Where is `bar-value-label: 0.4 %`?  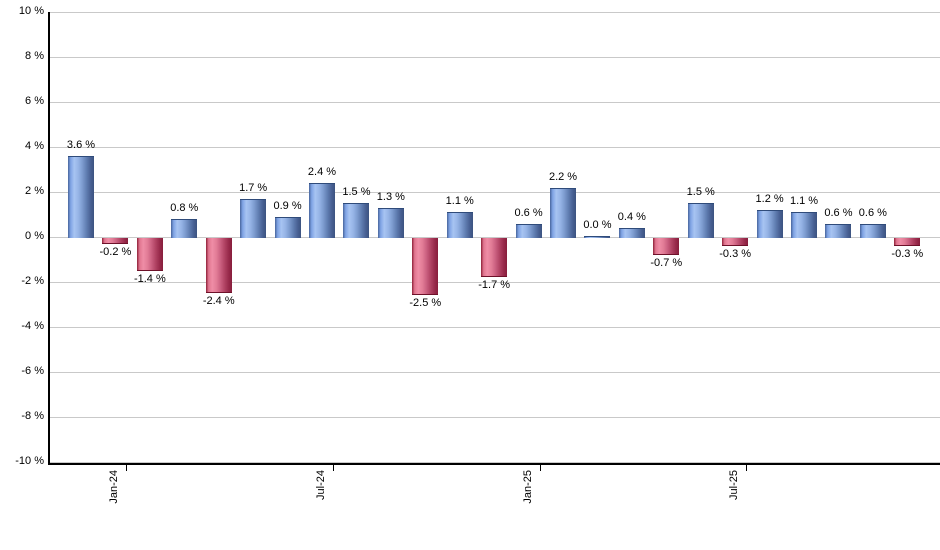
bar-value-label: 0.4 % is located at coordinates (631, 217).